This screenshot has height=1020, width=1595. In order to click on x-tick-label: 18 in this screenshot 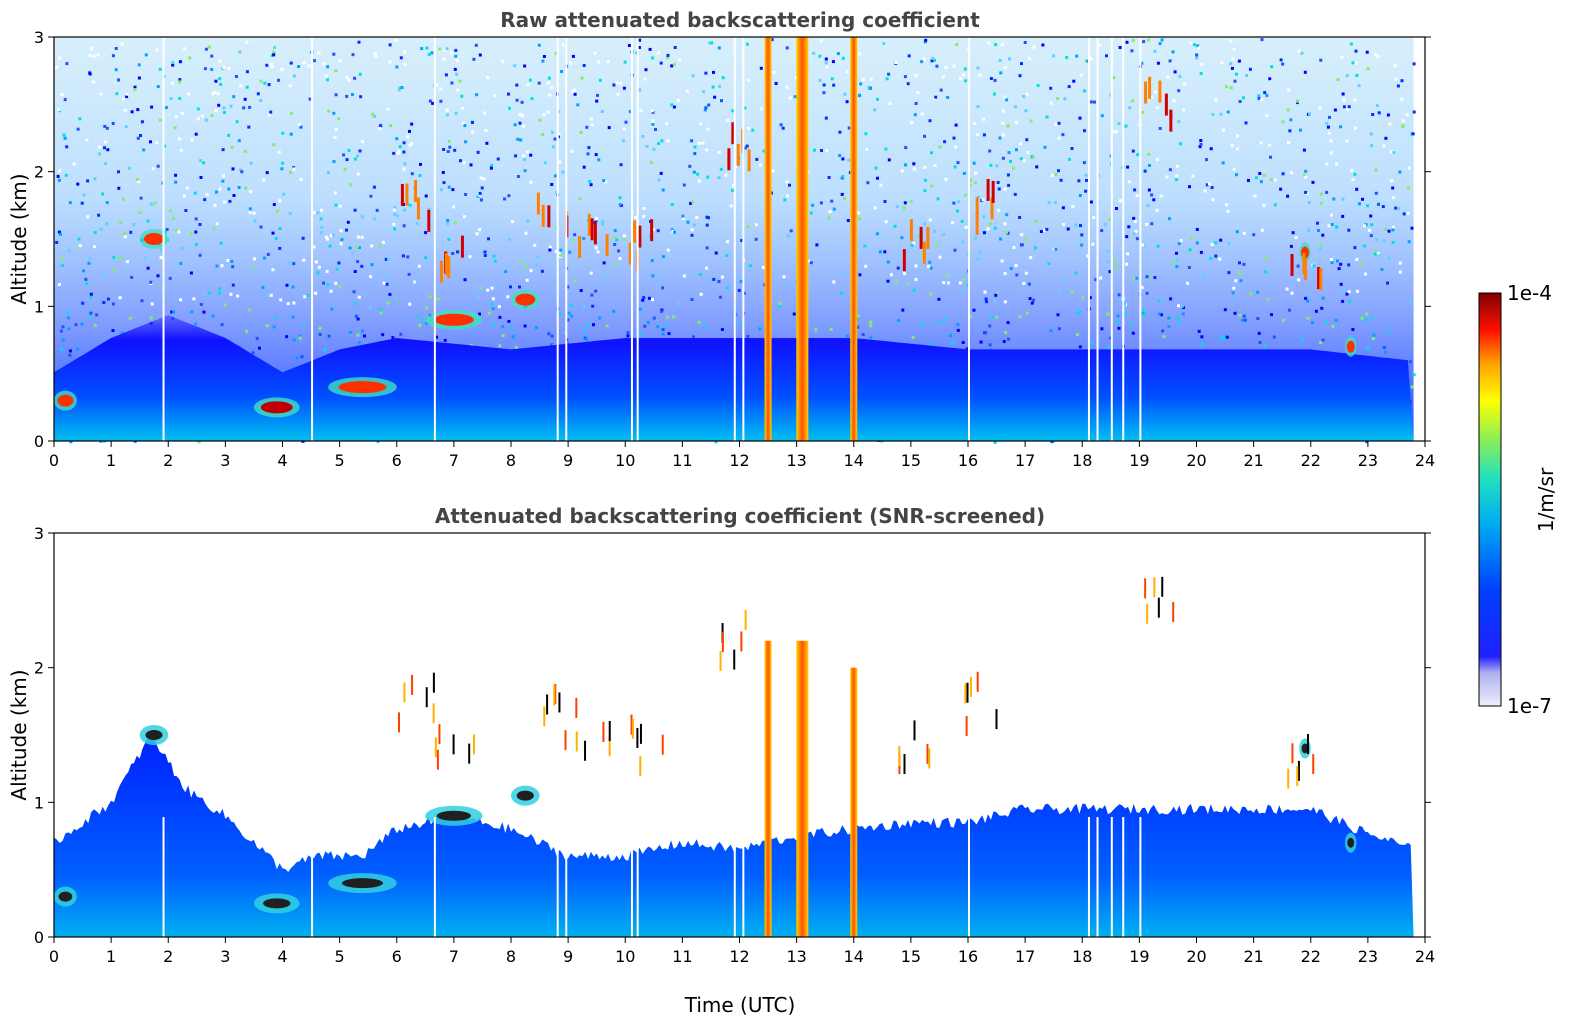, I will do `click(1082, 460)`.